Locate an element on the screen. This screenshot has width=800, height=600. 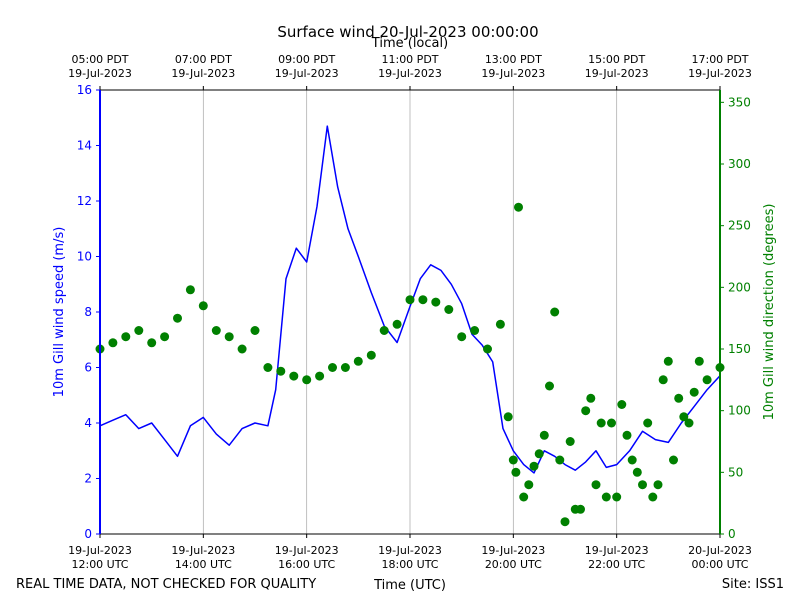
left-tick-label: 12 is located at coordinates (84, 201).